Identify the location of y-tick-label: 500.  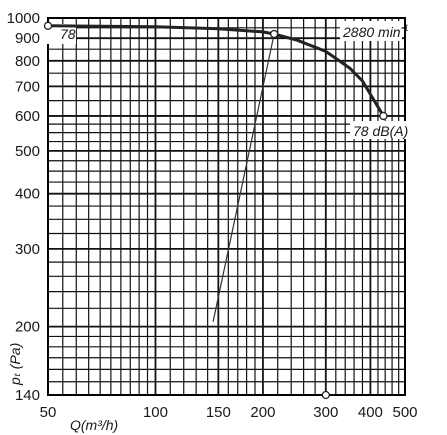
(27, 151).